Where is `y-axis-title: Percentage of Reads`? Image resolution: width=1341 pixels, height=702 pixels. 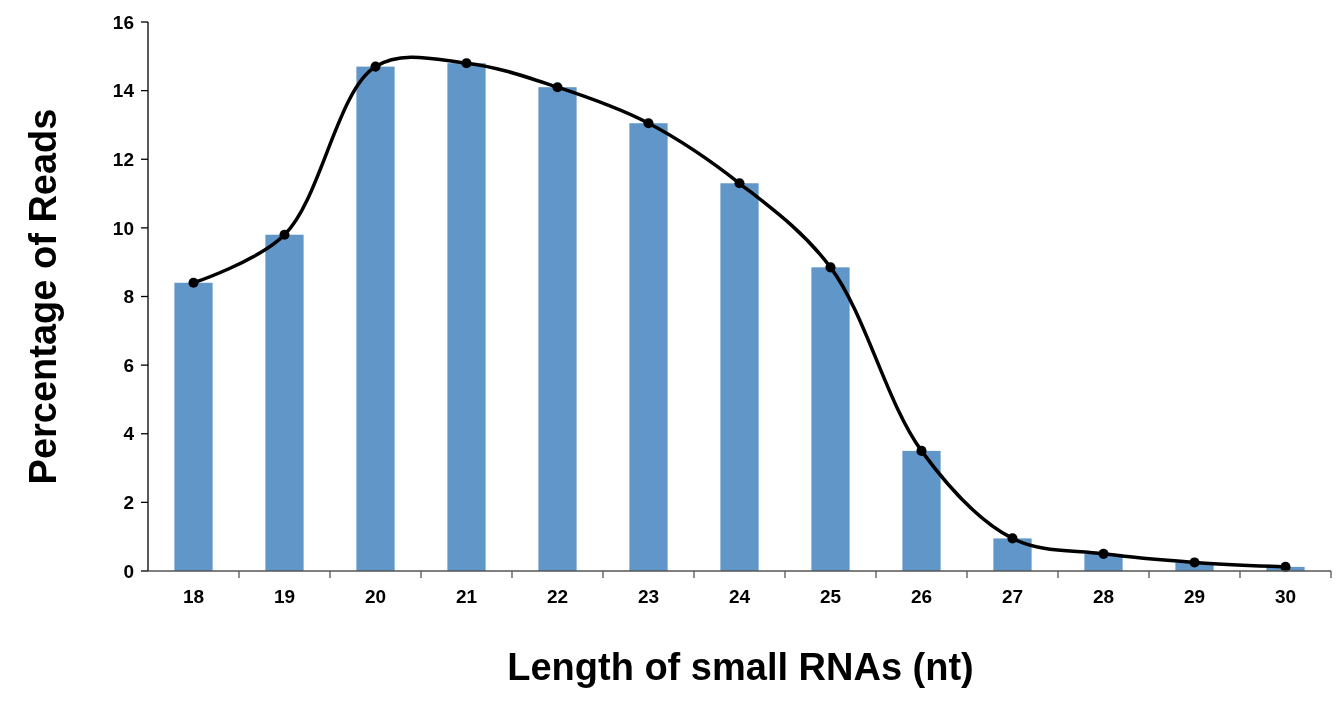 y-axis-title: Percentage of Reads is located at coordinates (43, 296).